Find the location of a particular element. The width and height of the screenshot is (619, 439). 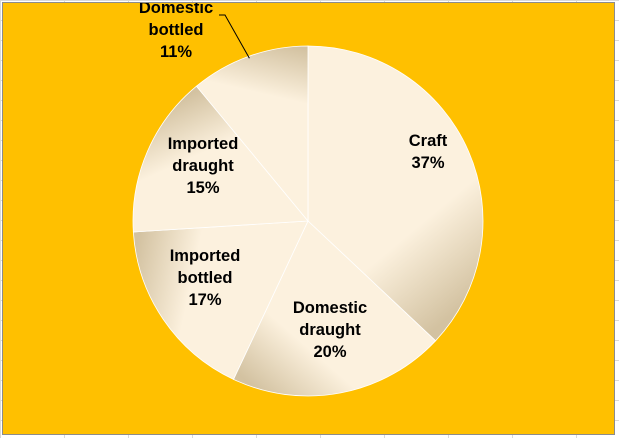

pie-slice-domestic-draught is located at coordinates (334, 308).